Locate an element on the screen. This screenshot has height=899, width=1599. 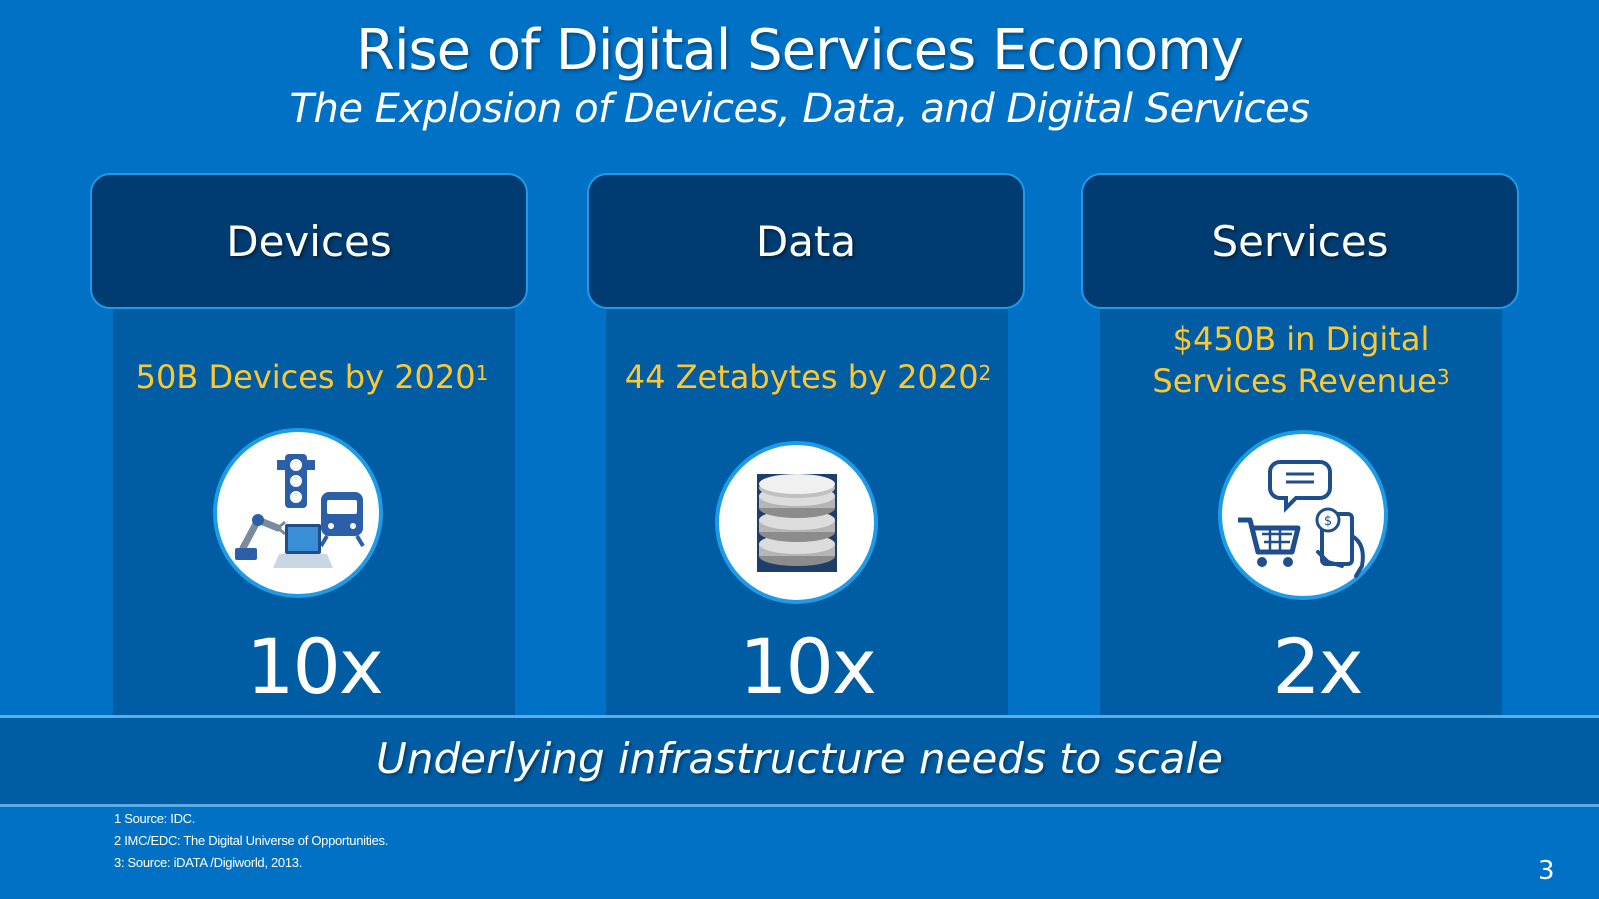
infrastructure-banner is located at coordinates (799, 761).